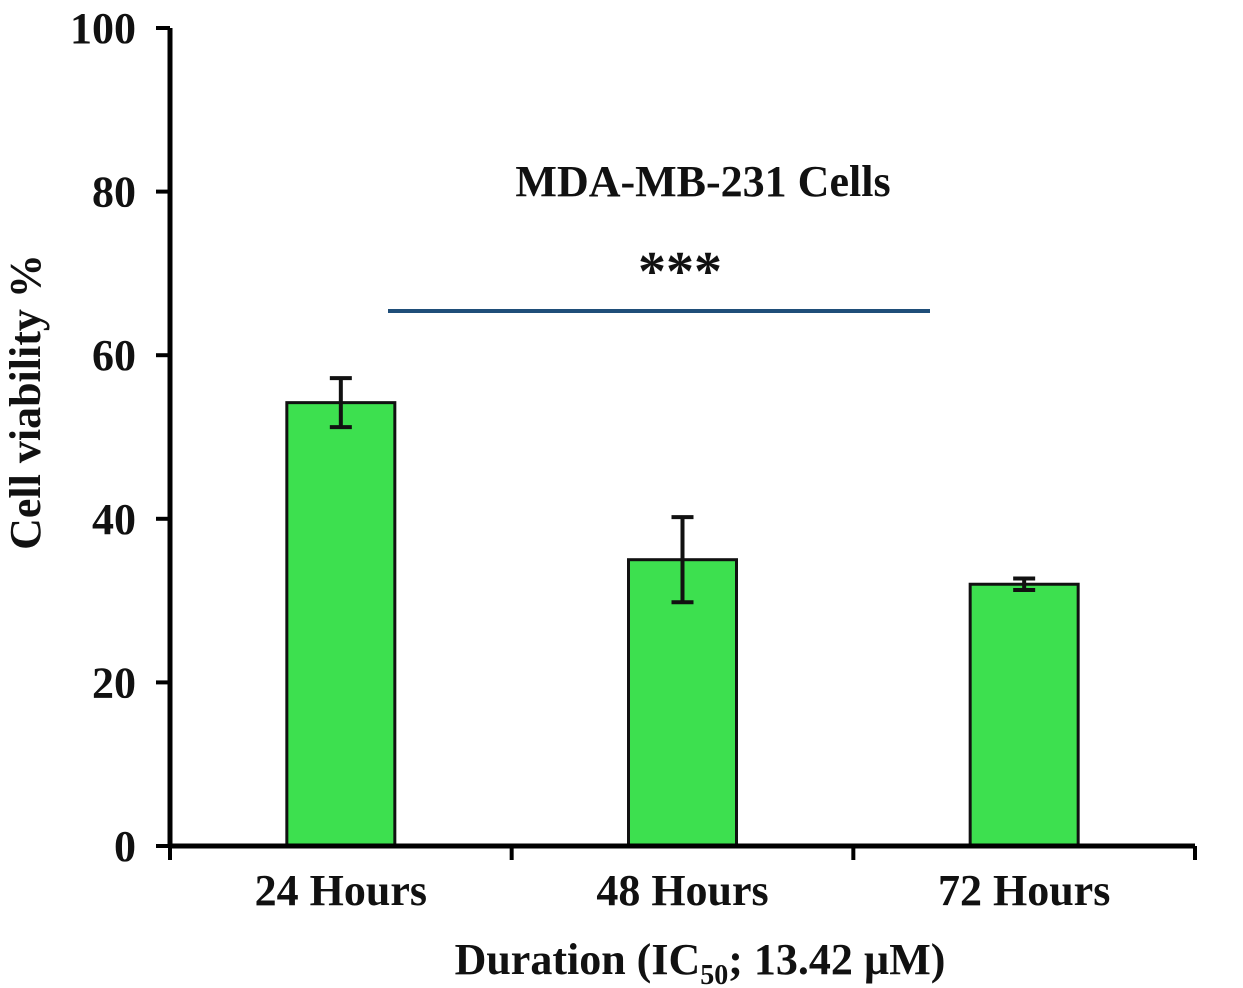  What do you see at coordinates (103, 28) in the screenshot?
I see `y-tick-label: 100` at bounding box center [103, 28].